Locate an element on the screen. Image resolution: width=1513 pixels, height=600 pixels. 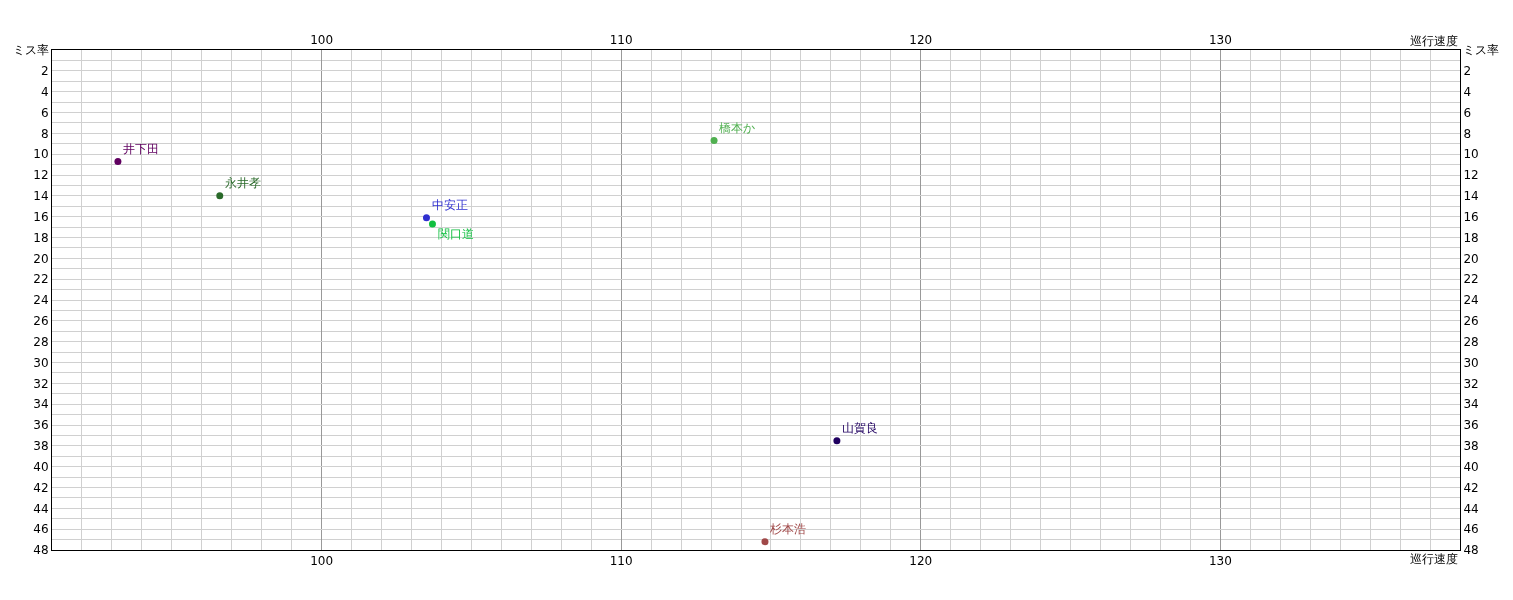
y-tick-label: 4 is located at coordinates (44, 91).